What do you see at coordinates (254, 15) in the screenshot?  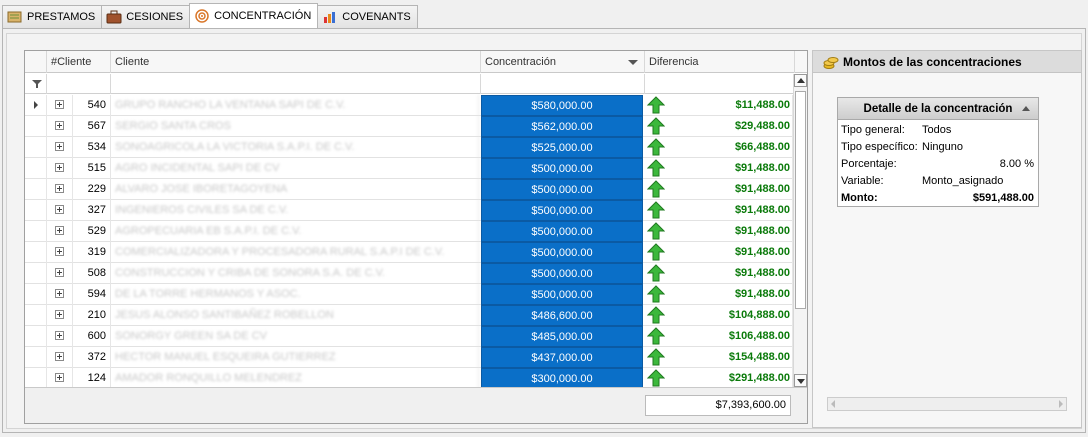 I see `tab-concentracion: CONCENTRACIÓN` at bounding box center [254, 15].